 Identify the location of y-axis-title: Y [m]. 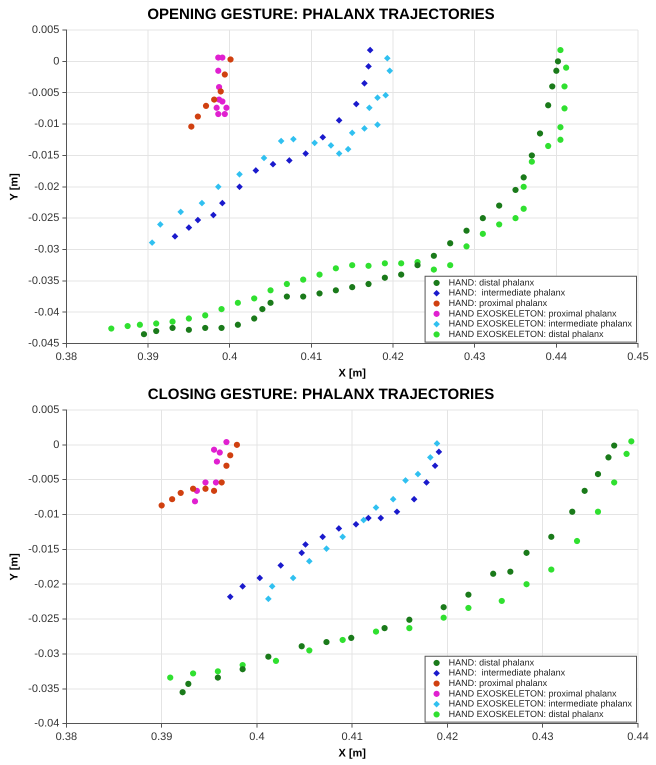
(14, 186).